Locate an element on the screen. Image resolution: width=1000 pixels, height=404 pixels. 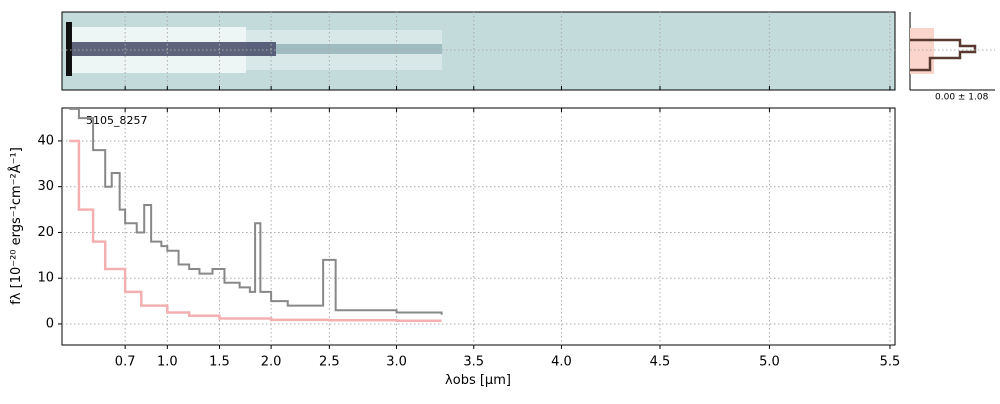
y-axis-label: fλ [10⁻²⁰ ergs⁻¹cm⁻²Å⁻¹] is located at coordinates (16, 226).